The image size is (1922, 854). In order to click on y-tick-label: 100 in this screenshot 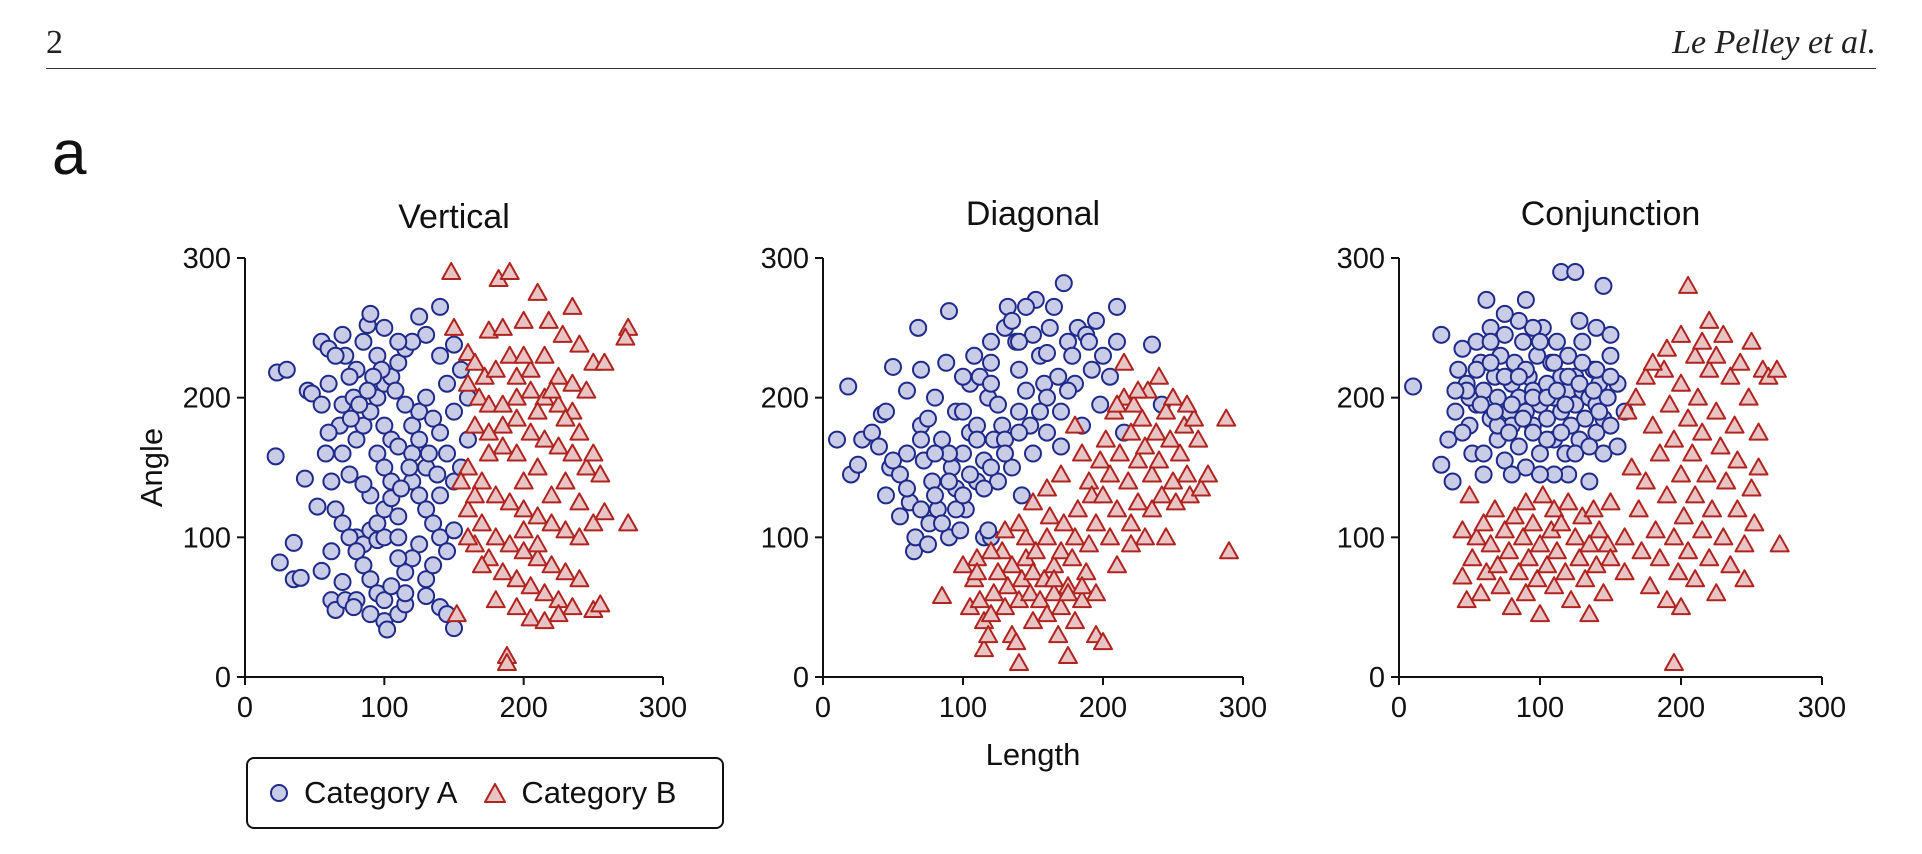, I will do `click(785, 538)`.